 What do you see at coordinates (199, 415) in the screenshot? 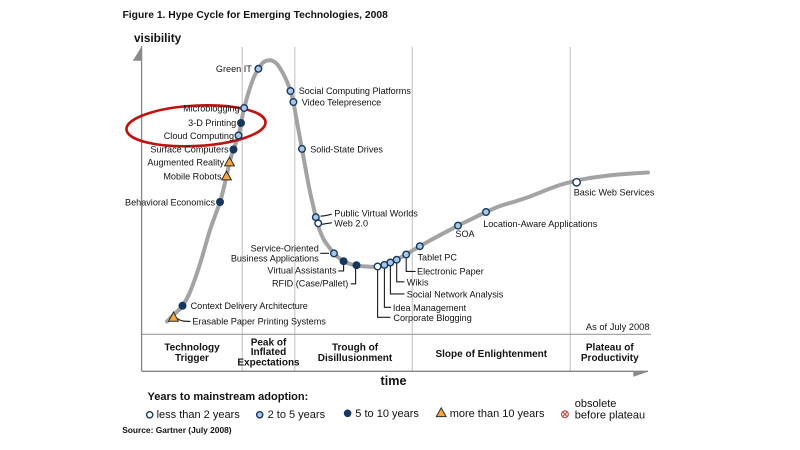
I see `svg-text: less than 2 years` at bounding box center [199, 415].